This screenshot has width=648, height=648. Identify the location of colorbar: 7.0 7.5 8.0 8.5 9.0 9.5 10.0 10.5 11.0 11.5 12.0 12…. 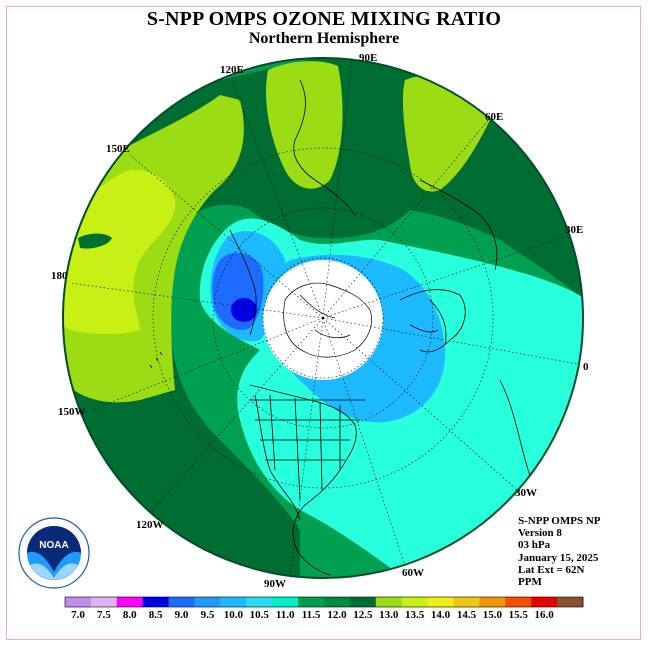
(324, 608).